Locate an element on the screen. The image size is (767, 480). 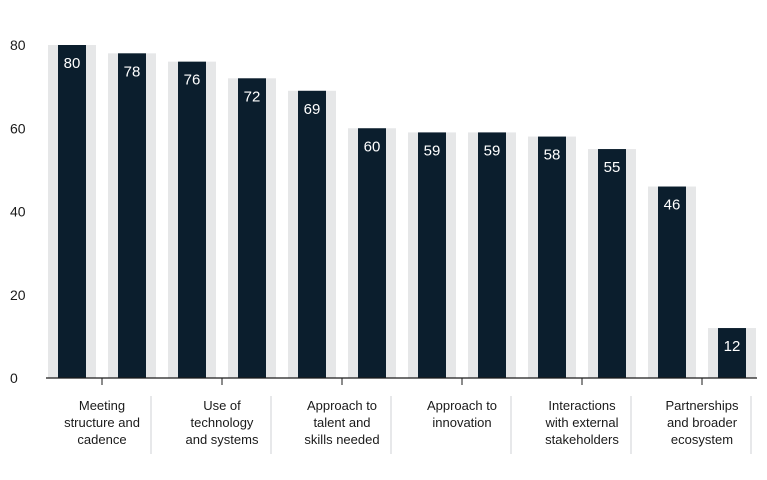
category-label-line: Interactions is located at coordinates (582, 405).